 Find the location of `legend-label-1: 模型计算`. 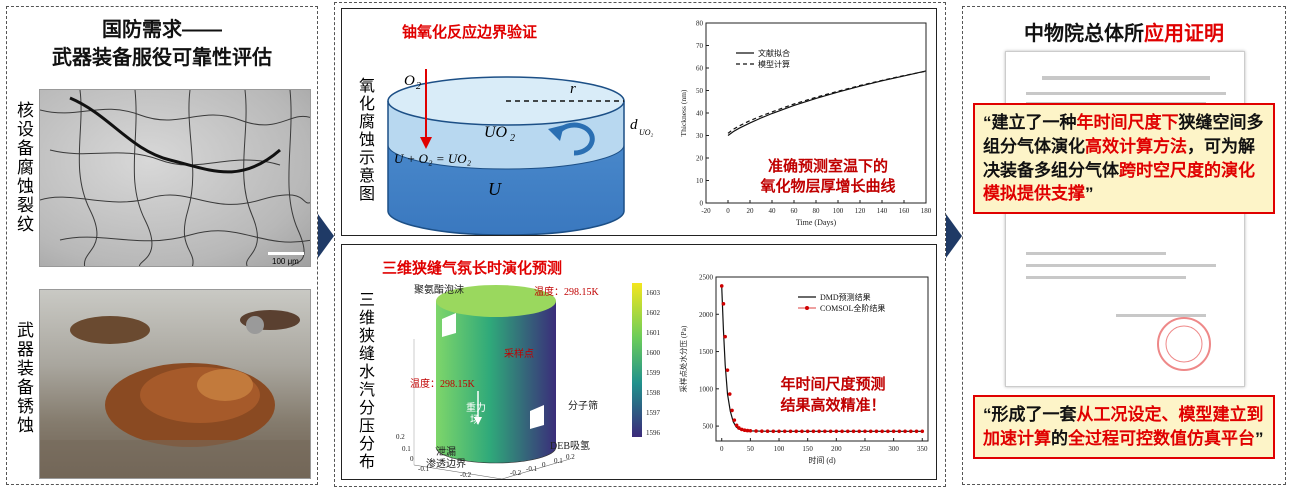

legend-label-1: 模型计算 is located at coordinates (774, 64).